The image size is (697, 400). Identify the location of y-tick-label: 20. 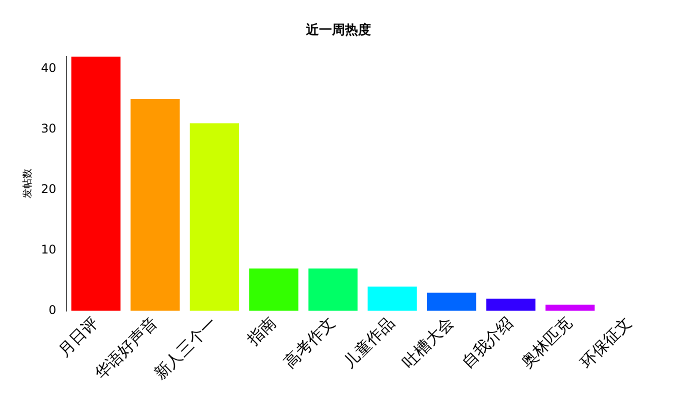
(48, 189).